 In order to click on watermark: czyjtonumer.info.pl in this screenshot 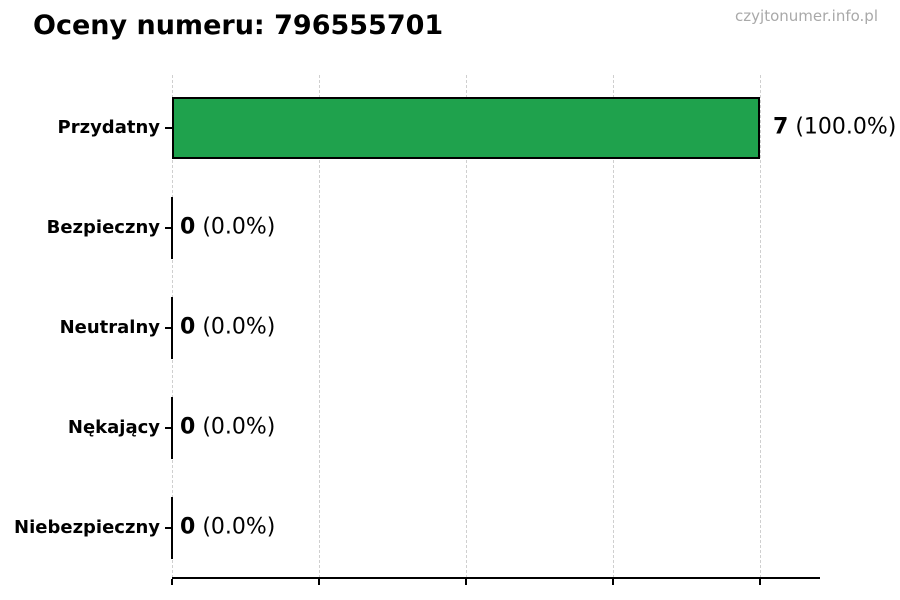, I will do `click(806, 16)`.